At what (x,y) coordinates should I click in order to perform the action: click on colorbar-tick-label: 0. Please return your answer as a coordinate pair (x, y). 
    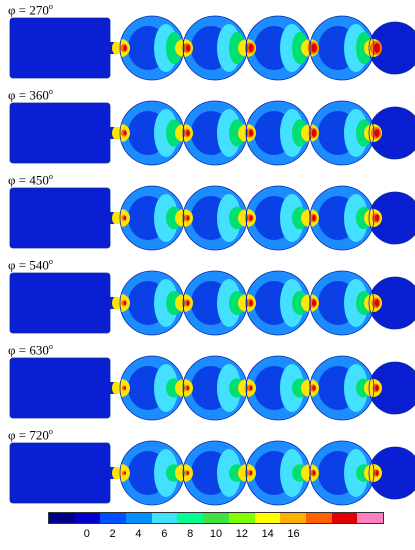
    Looking at the image, I should click on (86, 534).